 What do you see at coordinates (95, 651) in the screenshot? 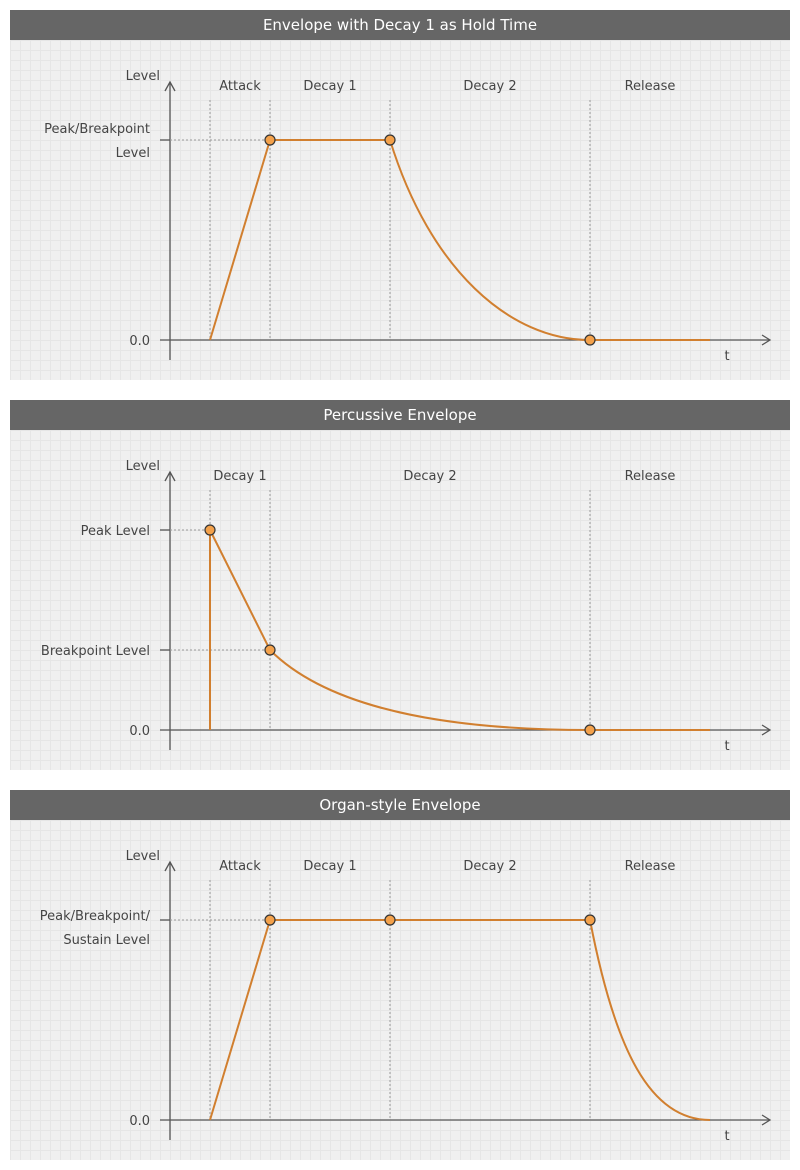
I see `y-level-label: Breakpoint Level` at bounding box center [95, 651].